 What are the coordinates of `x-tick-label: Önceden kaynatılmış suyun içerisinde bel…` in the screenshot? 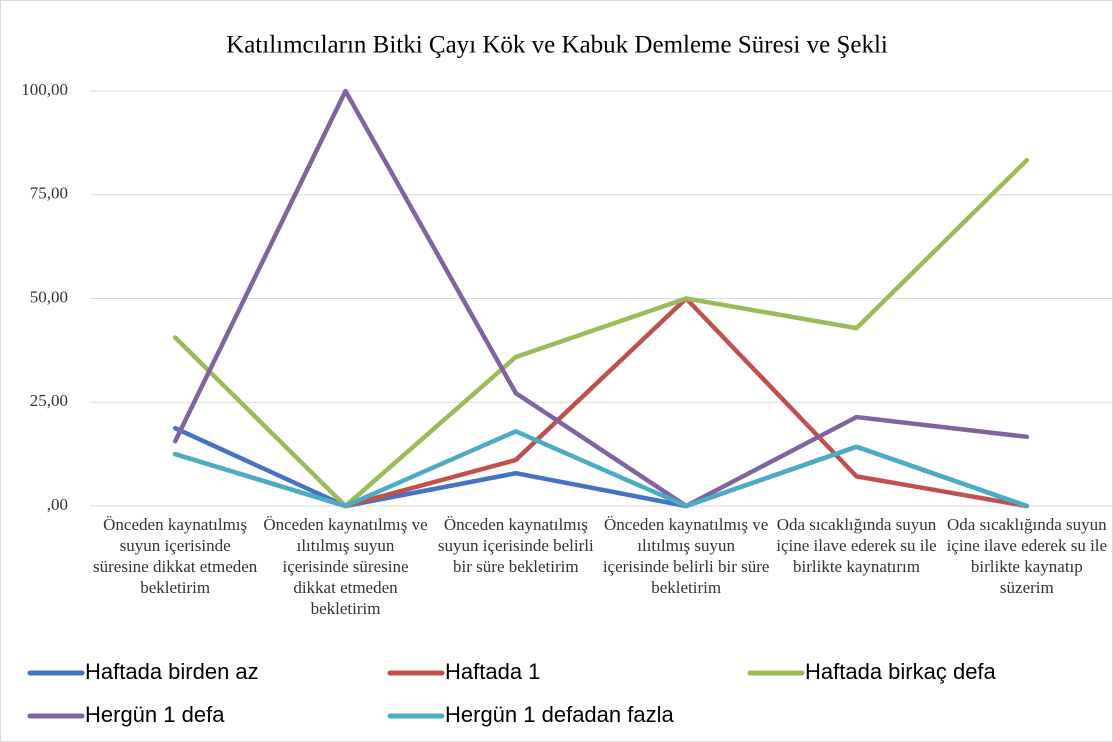 It's located at (515, 545).